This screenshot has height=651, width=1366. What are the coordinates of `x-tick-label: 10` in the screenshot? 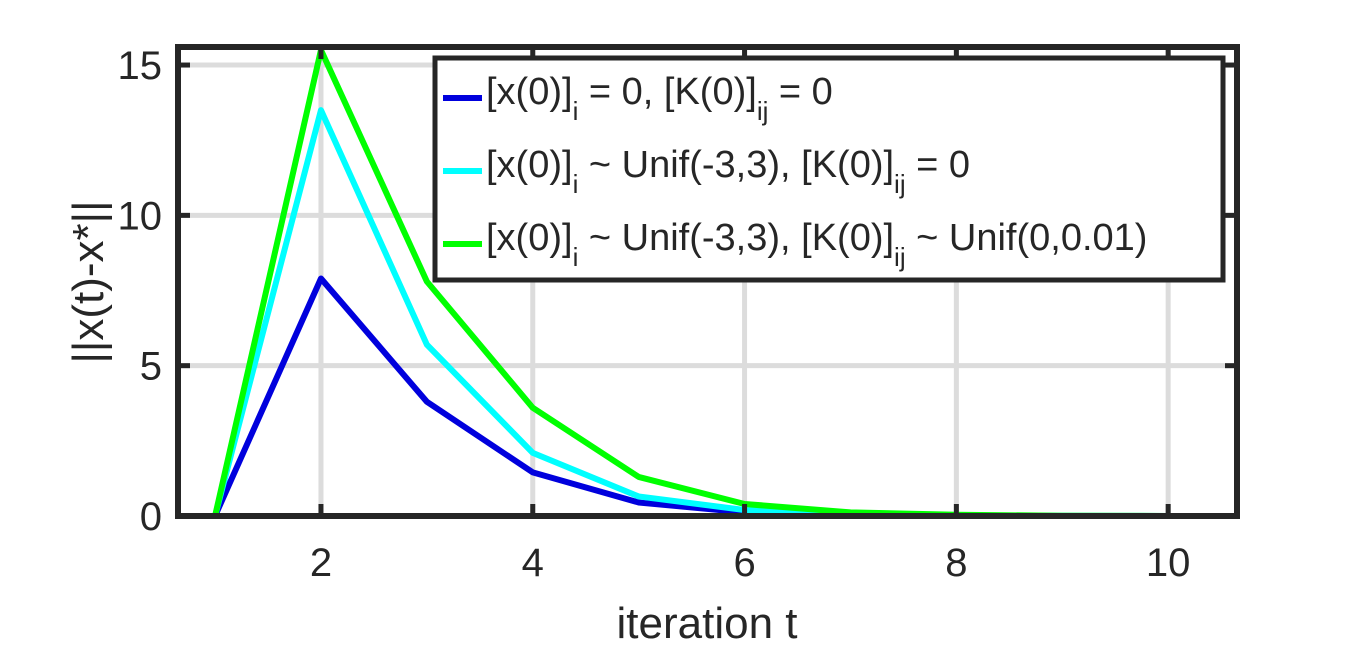 It's located at (1168, 563).